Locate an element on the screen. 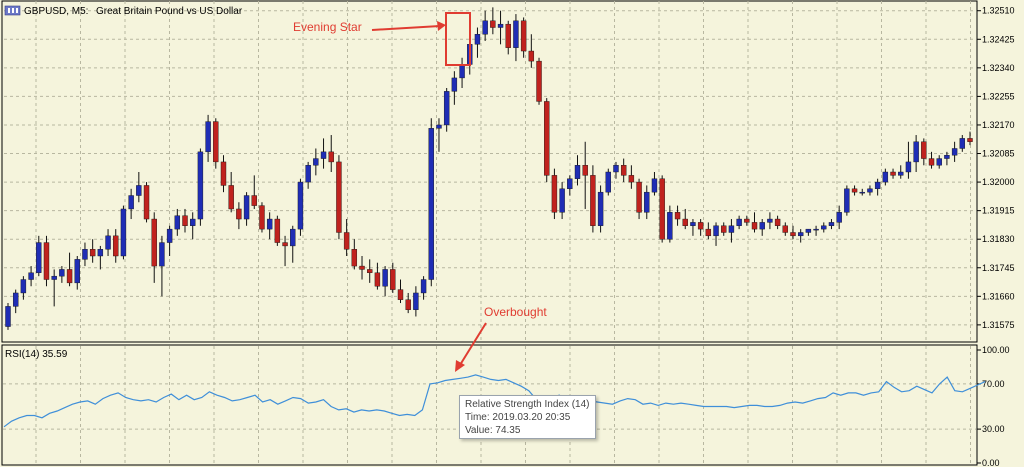  overbought-arrowhead is located at coordinates (460, 366).